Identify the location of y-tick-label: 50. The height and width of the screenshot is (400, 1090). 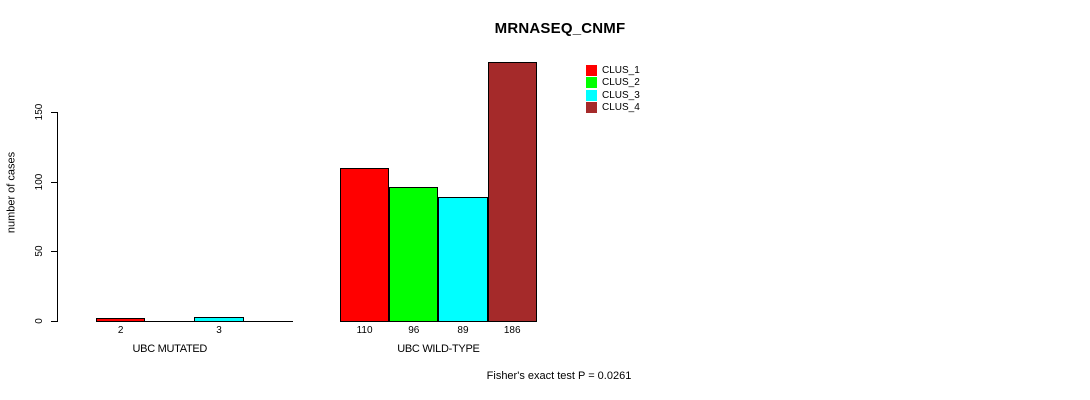
(39, 251).